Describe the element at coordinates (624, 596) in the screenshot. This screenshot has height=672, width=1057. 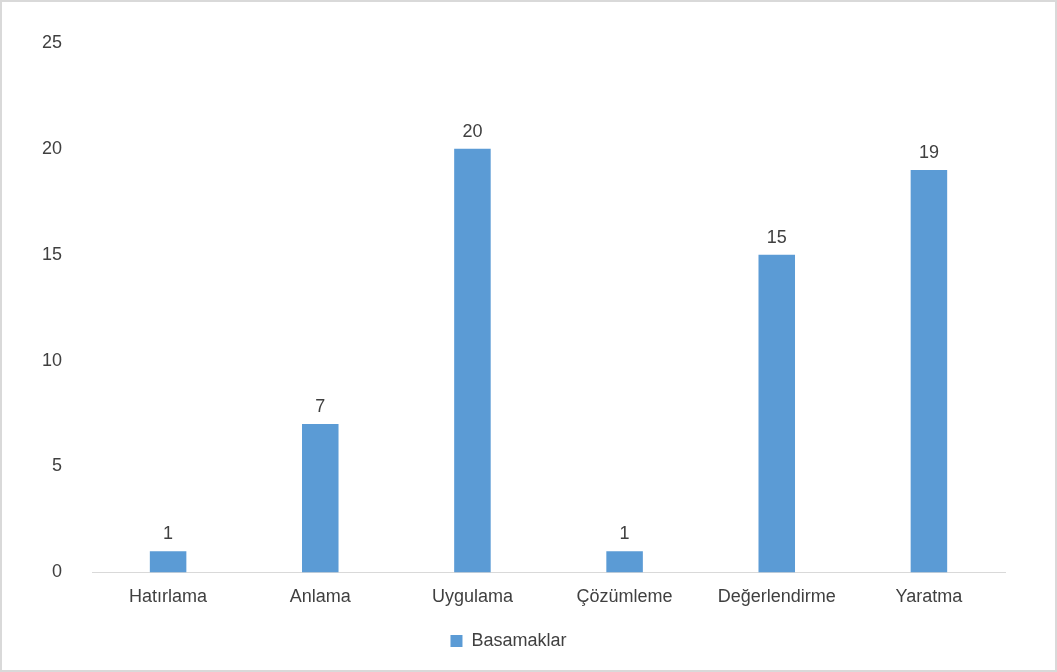
I see `x-tick-label: Çözümleme` at that location.